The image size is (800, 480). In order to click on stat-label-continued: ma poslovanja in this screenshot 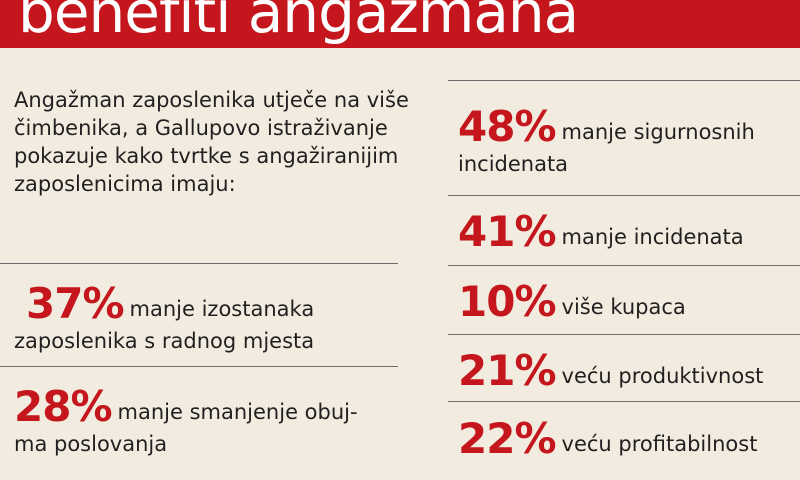, I will do `click(91, 444)`.